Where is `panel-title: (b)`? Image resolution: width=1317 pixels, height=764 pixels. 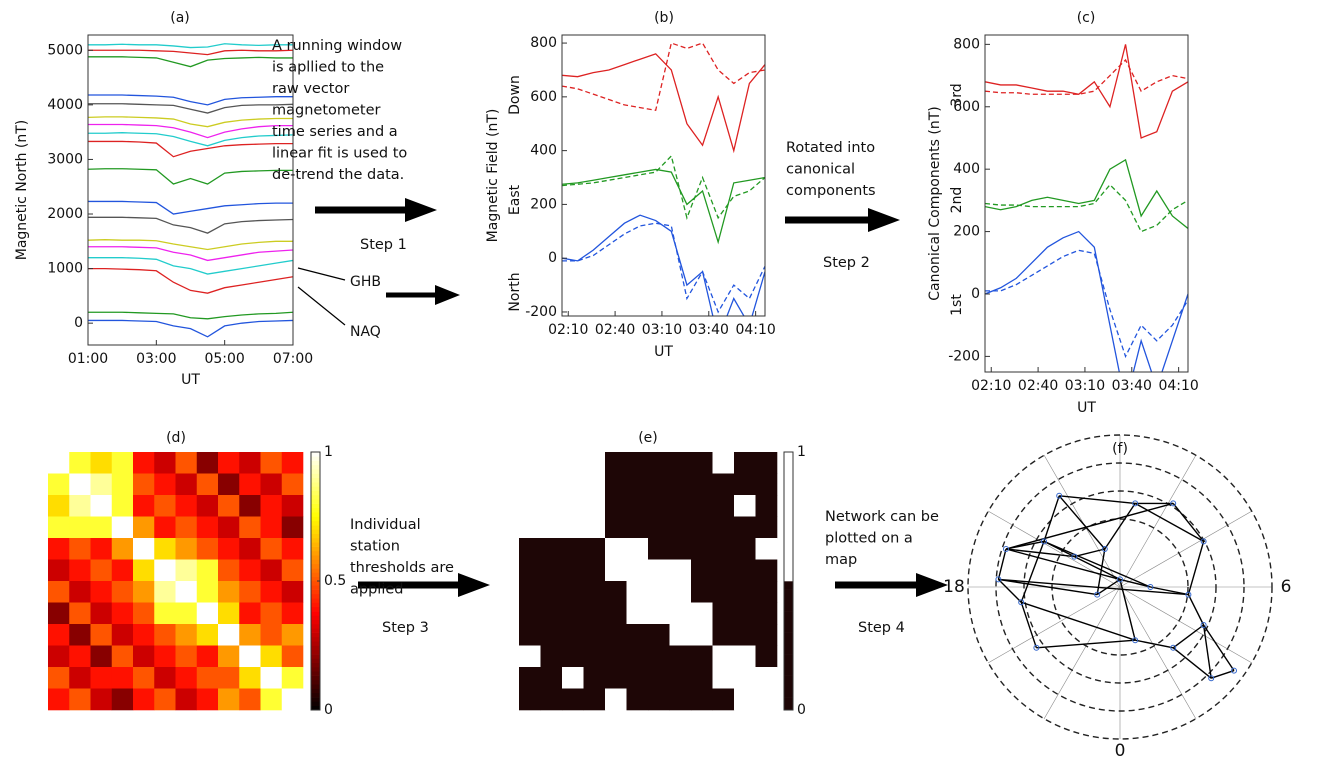
panel-title: (b) is located at coordinates (664, 18).